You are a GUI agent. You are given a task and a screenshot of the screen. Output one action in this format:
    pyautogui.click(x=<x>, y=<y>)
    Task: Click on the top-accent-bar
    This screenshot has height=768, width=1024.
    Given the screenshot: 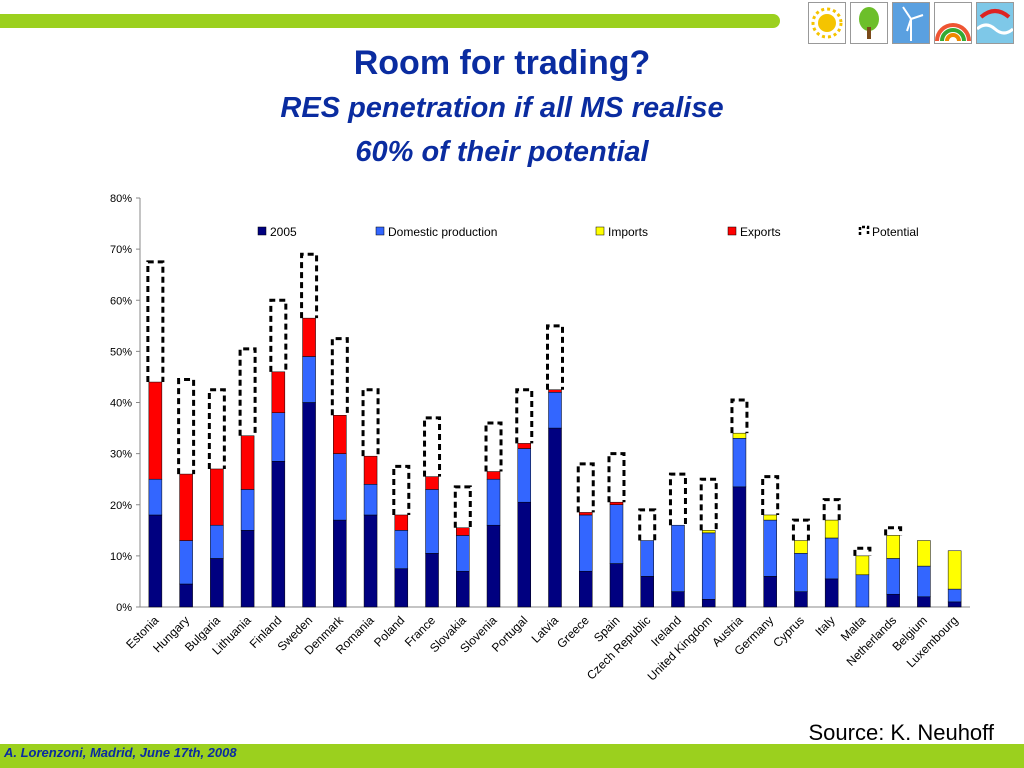 What is the action you would take?
    pyautogui.click(x=390, y=21)
    